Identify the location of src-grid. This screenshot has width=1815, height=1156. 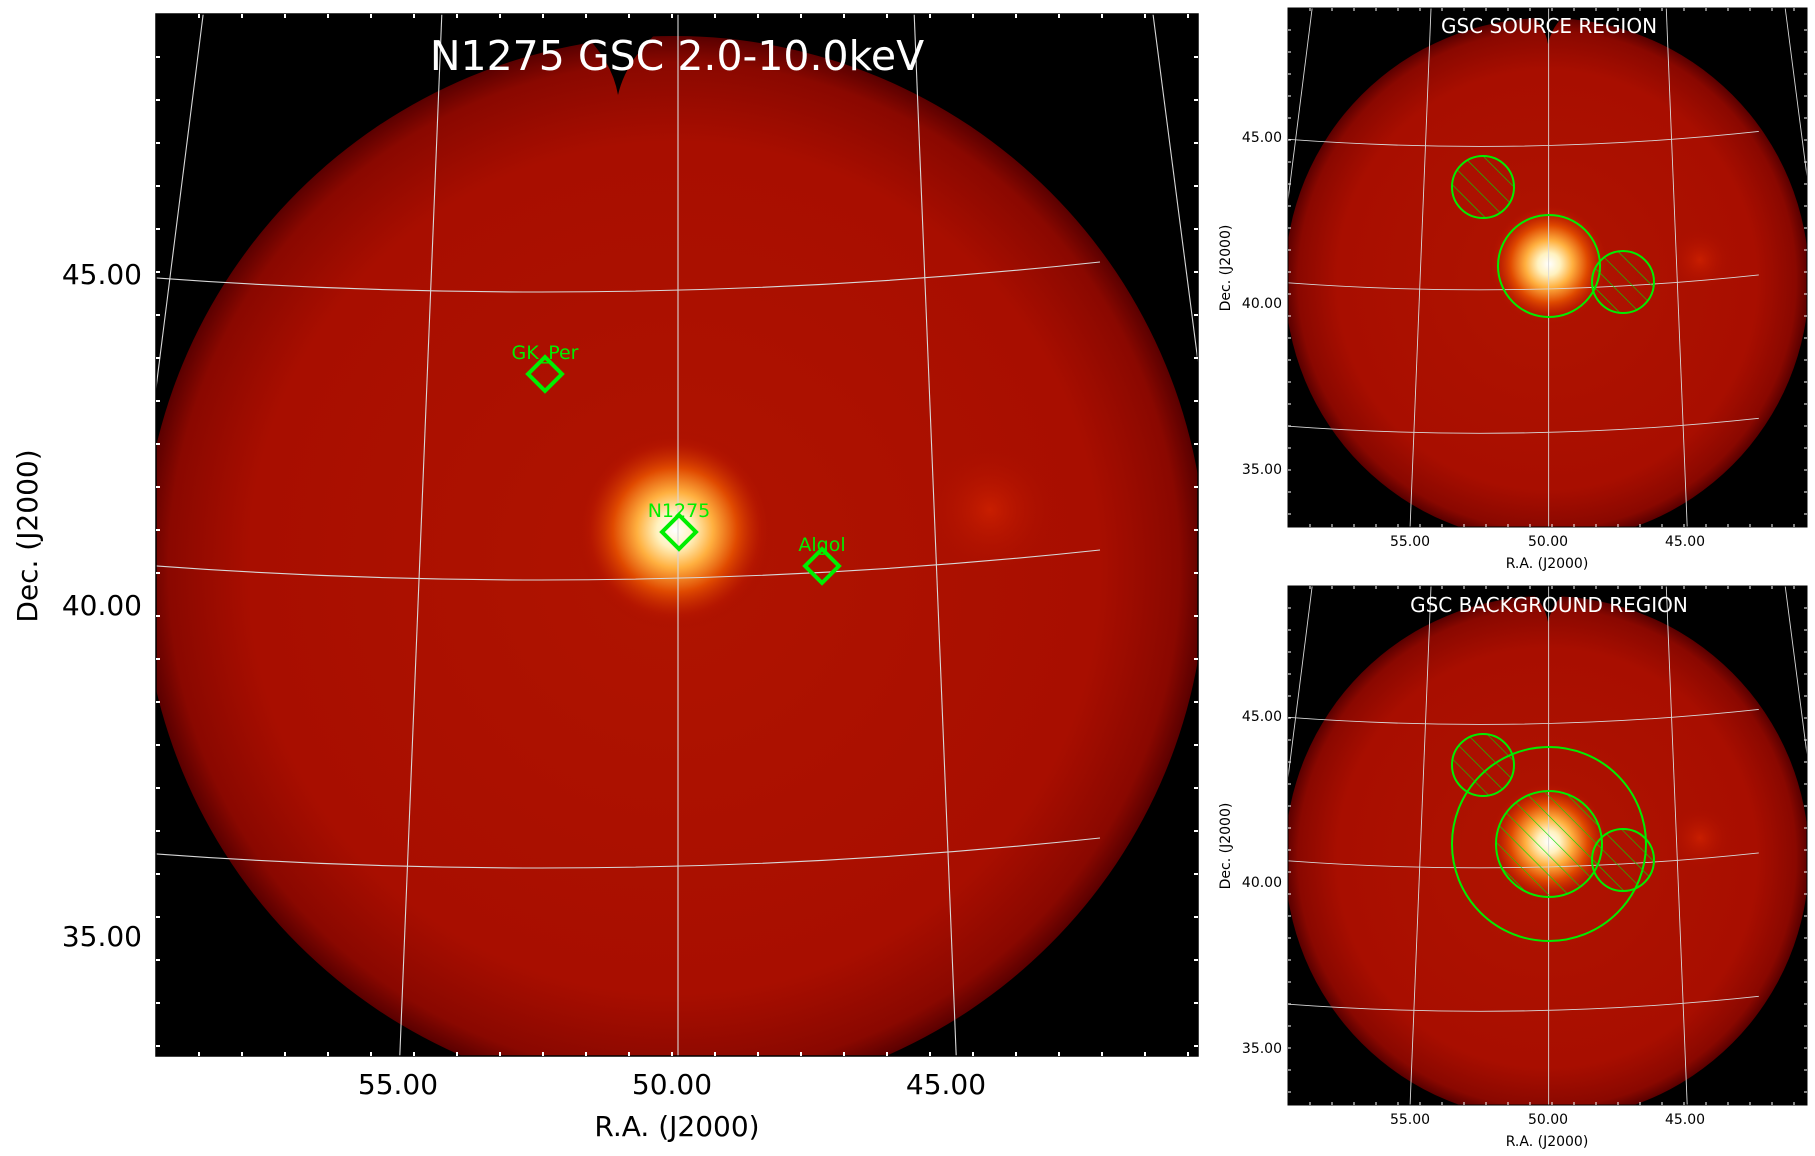
(1547, 267).